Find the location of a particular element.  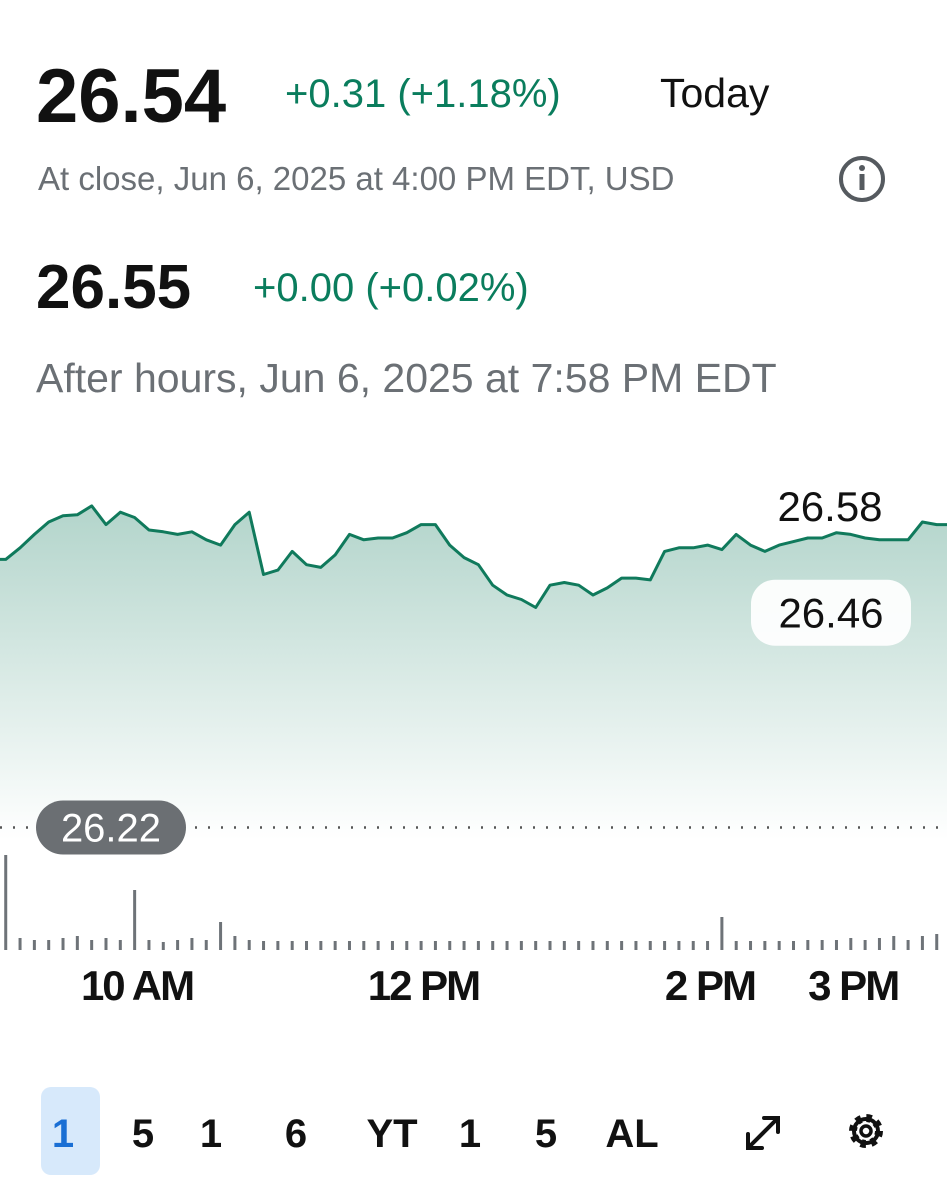

after-hours-note: After hours, Jun 6, 2025 at 7:58 PM EDT is located at coordinates (406, 378).